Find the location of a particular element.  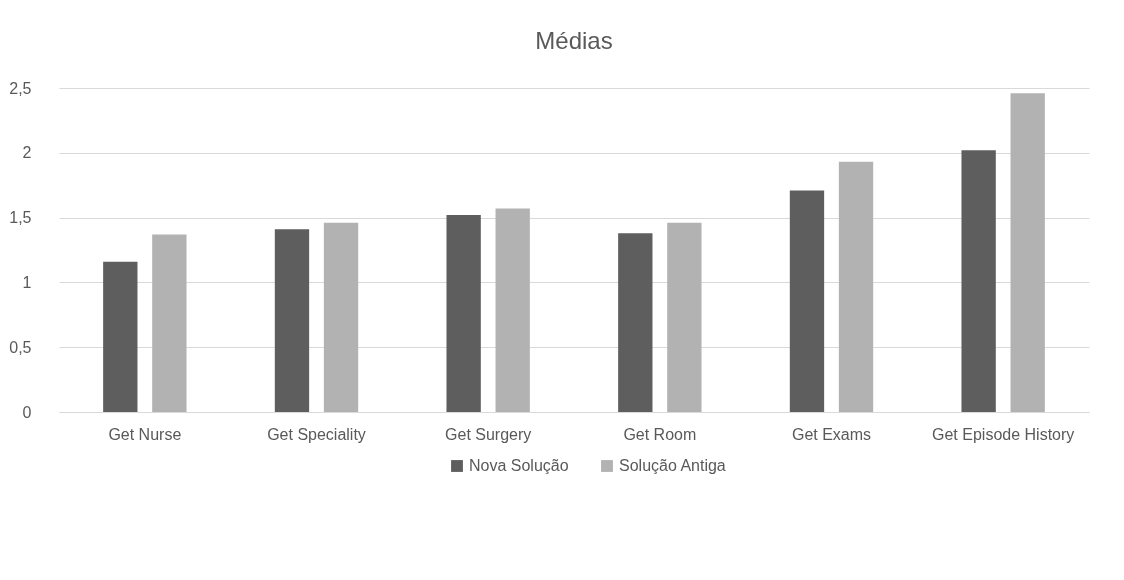

legend-label: Nova Solução is located at coordinates (519, 465).